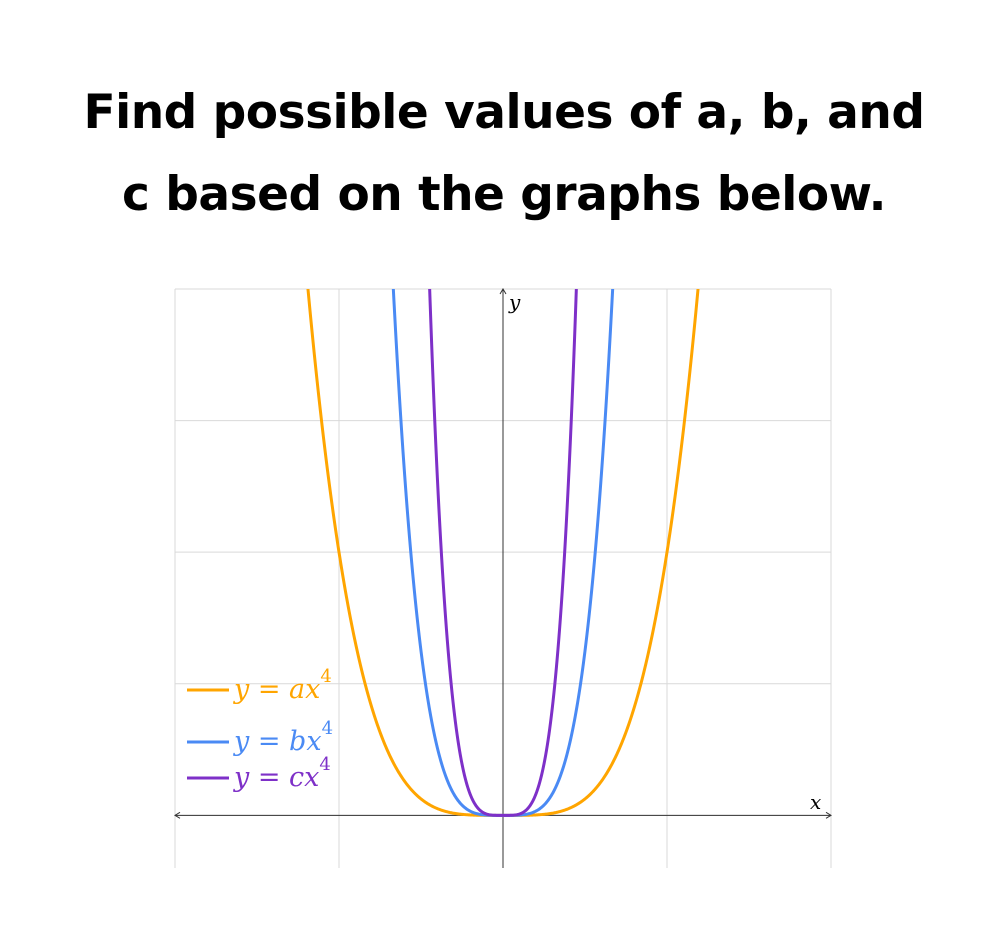 The image size is (1008, 936). Describe the element at coordinates (815, 802) in the screenshot. I see `x-axis-label: x` at that location.